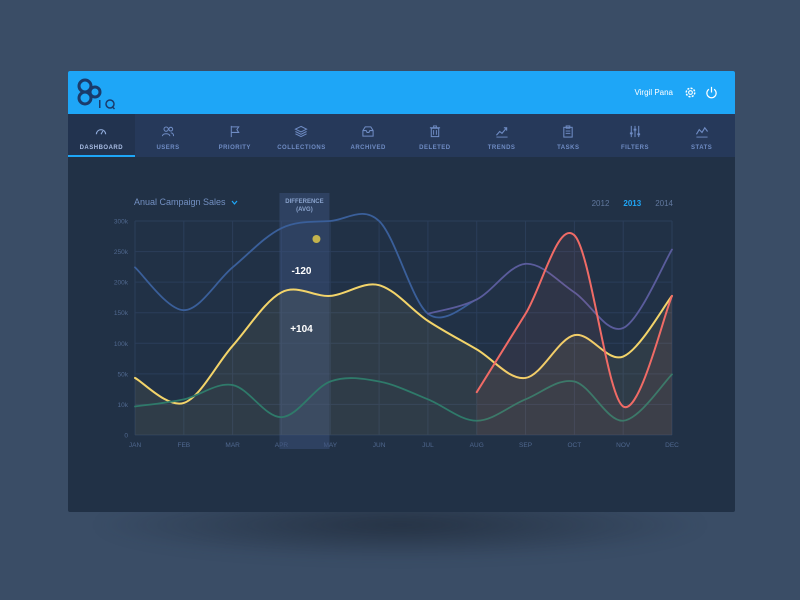 This screenshot has height=600, width=800. I want to click on x-tick-label: OCT, so click(574, 445).